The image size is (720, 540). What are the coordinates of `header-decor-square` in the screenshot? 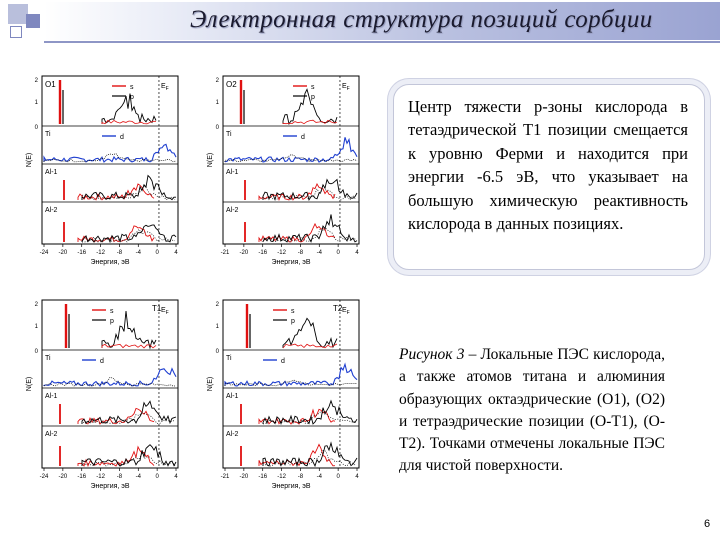 It's located at (18, 14).